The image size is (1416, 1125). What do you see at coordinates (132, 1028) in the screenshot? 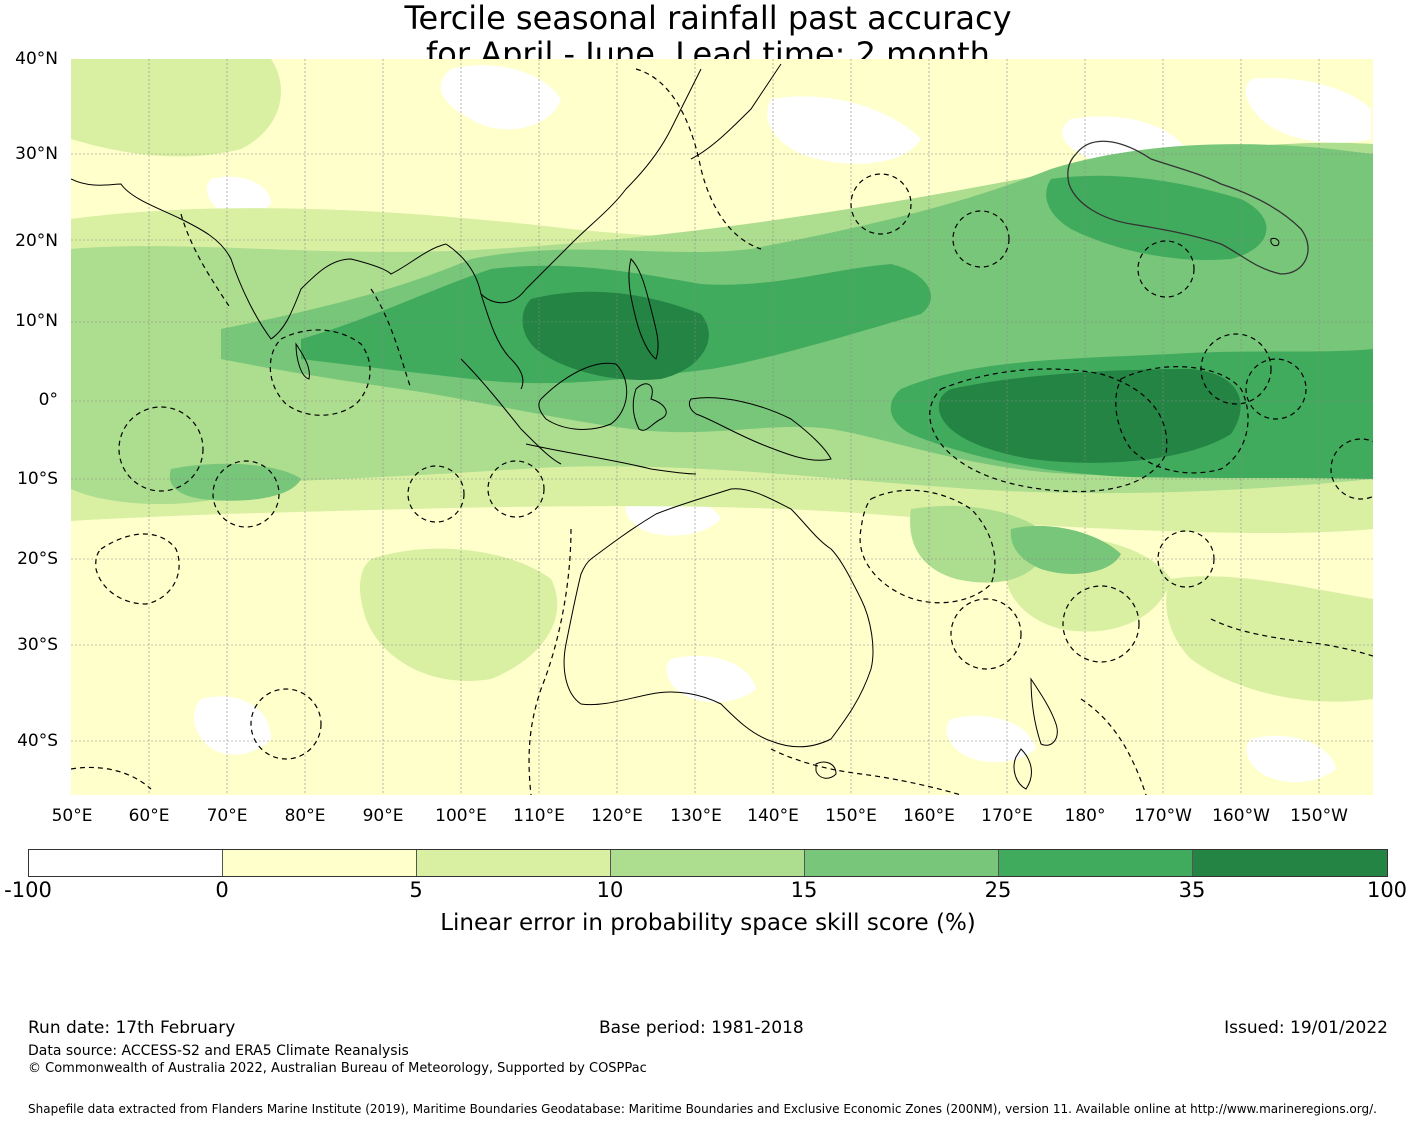
I see `run-date: Run date: 17th February` at bounding box center [132, 1028].